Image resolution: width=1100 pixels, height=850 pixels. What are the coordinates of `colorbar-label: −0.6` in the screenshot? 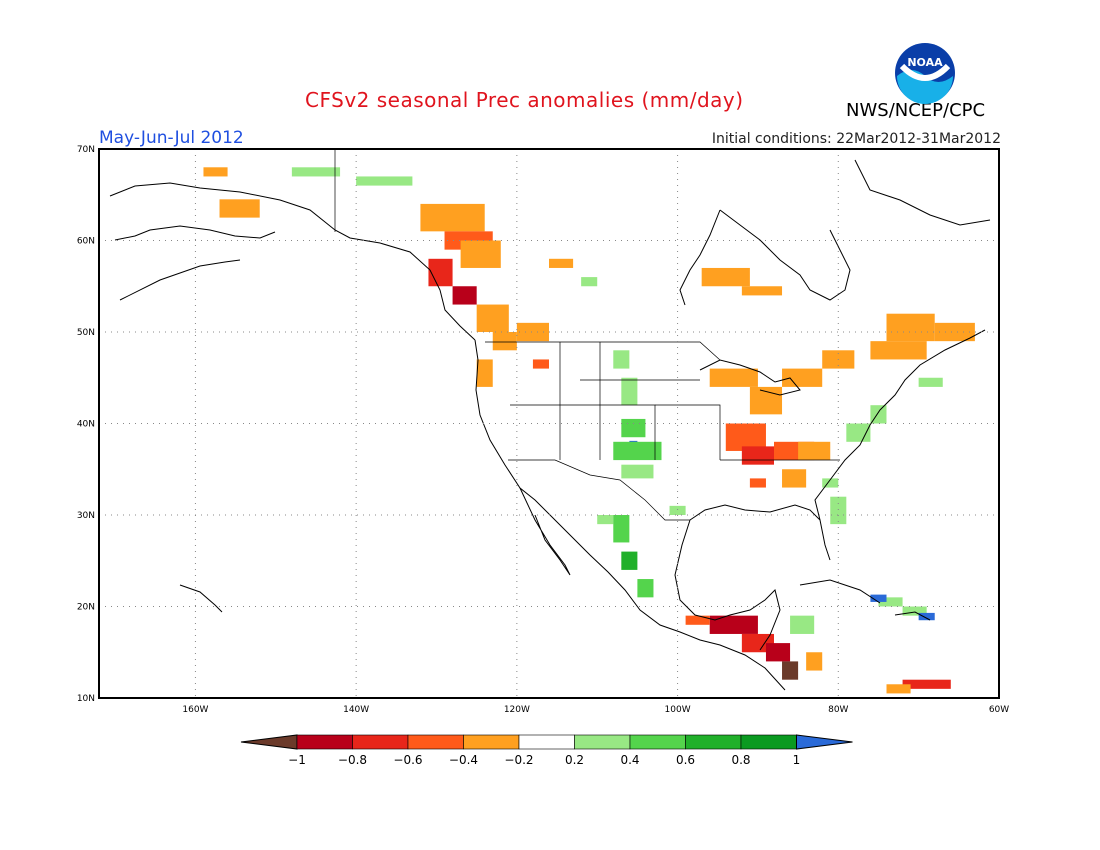 It's located at (407, 760).